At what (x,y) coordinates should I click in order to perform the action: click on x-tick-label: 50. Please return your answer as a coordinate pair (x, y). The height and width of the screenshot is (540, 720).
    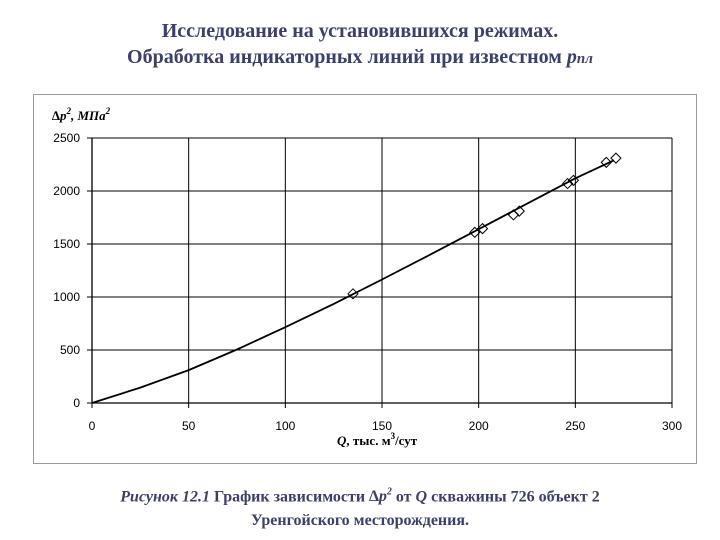
    Looking at the image, I should click on (189, 426).